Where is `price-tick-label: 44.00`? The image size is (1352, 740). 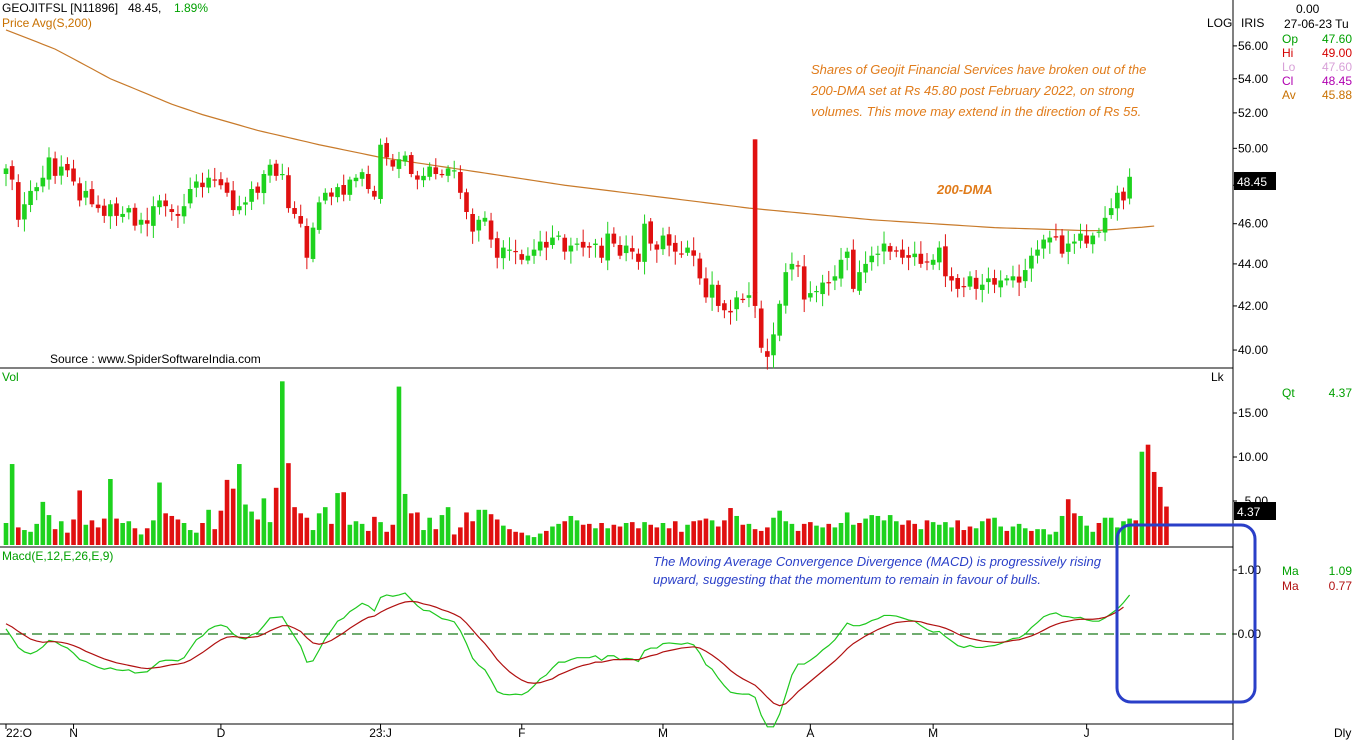 price-tick-label: 44.00 is located at coordinates (1253, 264).